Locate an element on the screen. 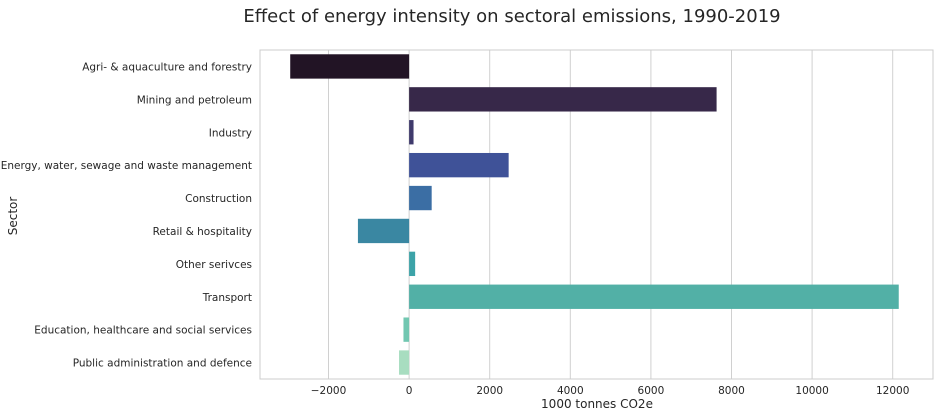 Image resolution: width=938 pixels, height=417 pixels. x-tick-label: −2000 is located at coordinates (329, 391).